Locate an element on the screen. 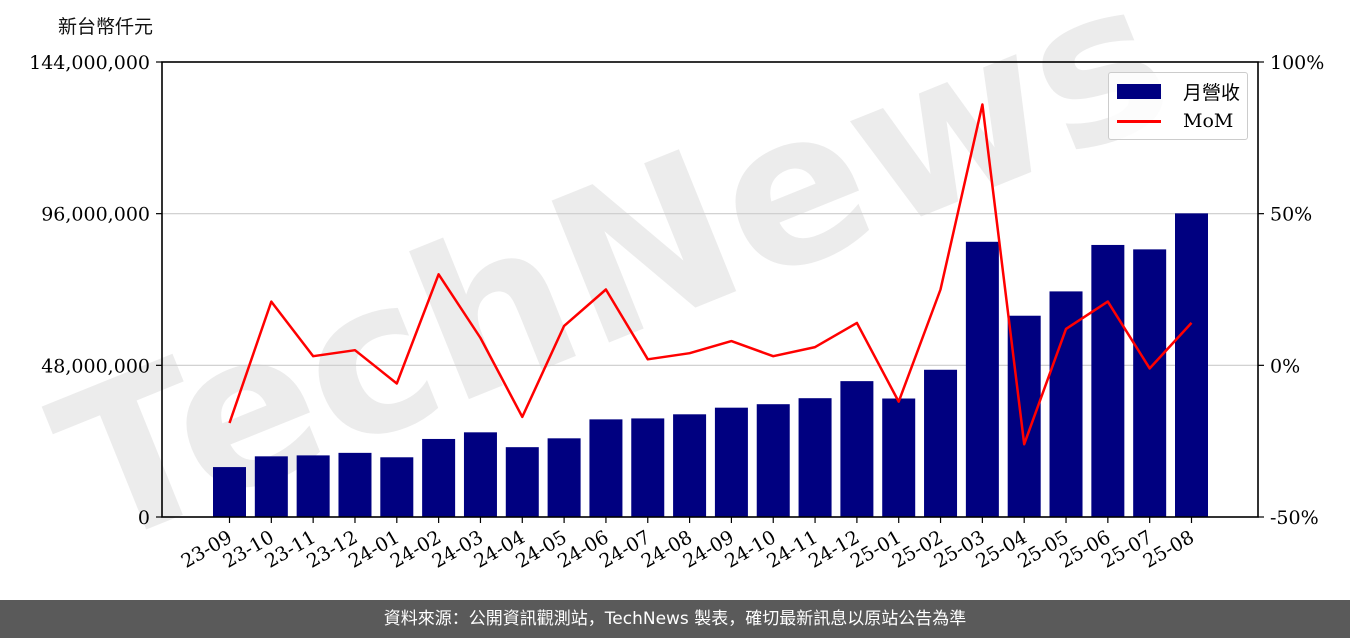  legend: 月營收 MoM is located at coordinates (1178, 106).